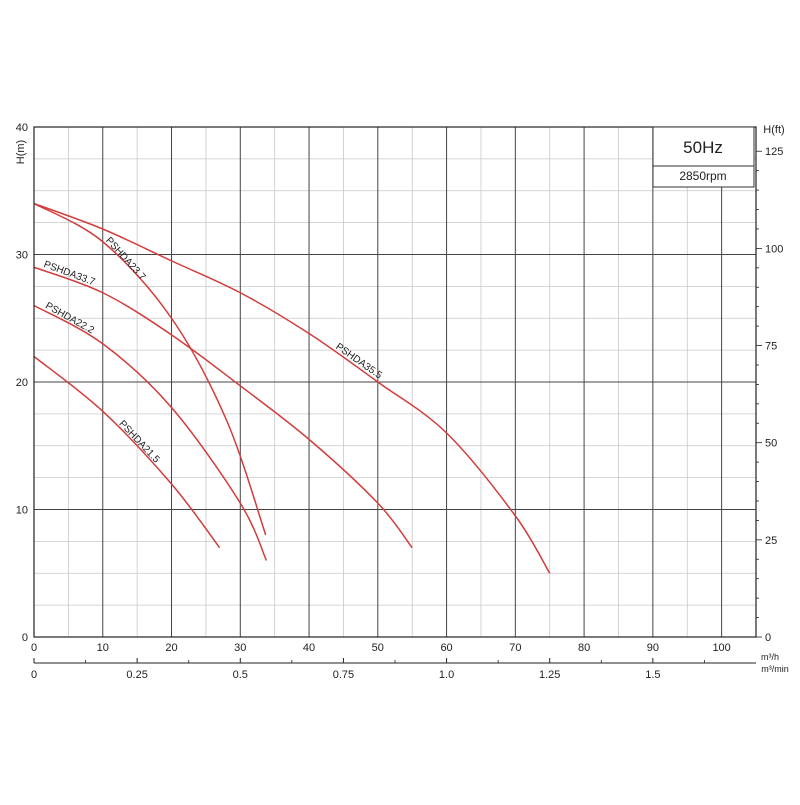 Image resolution: width=800 pixels, height=805 pixels. I want to click on x-secondary-tick-label: 0.75, so click(343, 675).